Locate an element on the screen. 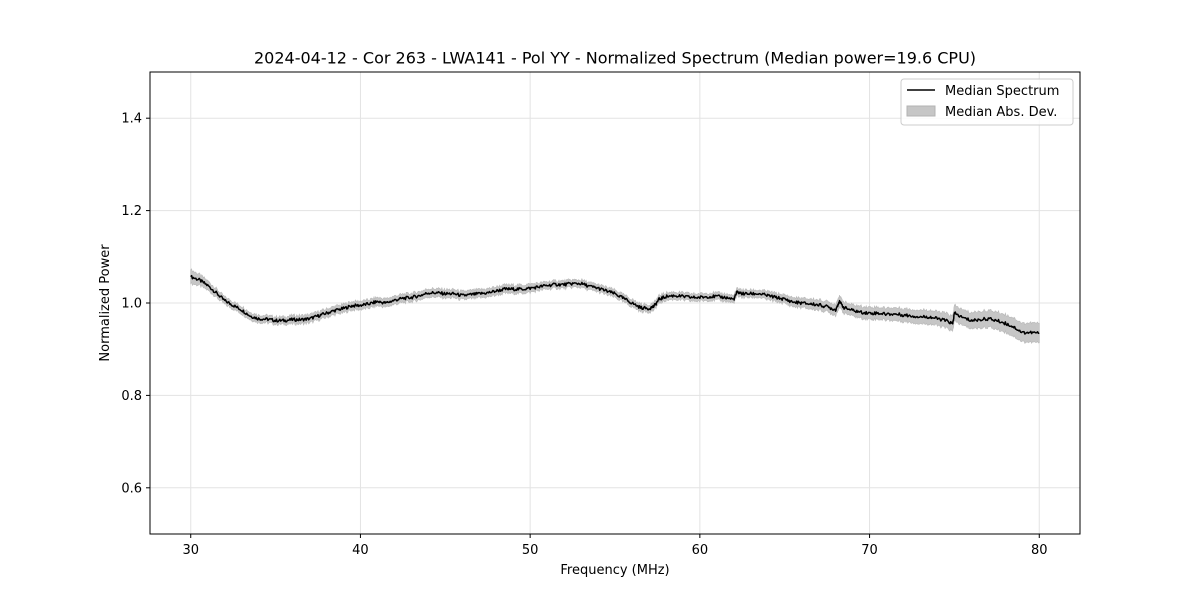 Image resolution: width=1200 pixels, height=600 pixels. x-tick-label: 50 is located at coordinates (530, 550).